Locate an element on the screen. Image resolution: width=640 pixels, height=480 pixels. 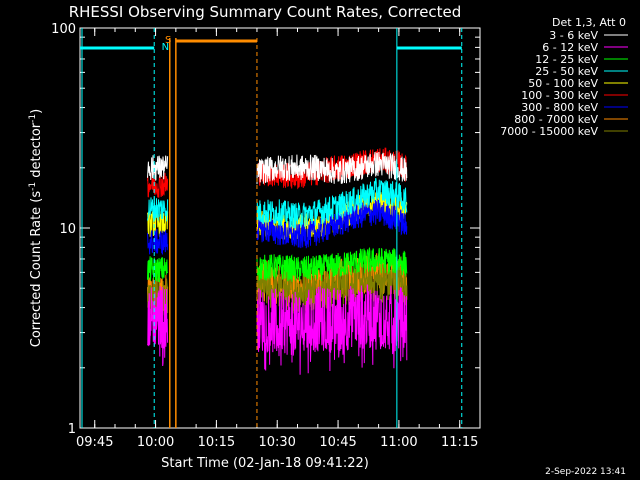
legend: Det 1,3, Att 0 is located at coordinates (589, 22).